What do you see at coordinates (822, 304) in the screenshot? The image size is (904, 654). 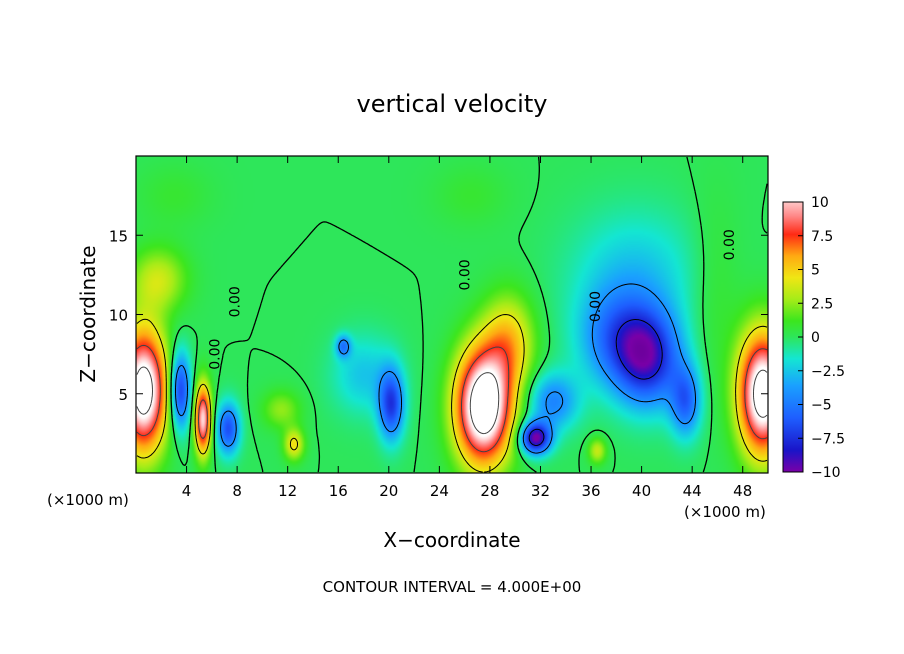 I see `colorbar-tick-label: 2.5` at bounding box center [822, 304].